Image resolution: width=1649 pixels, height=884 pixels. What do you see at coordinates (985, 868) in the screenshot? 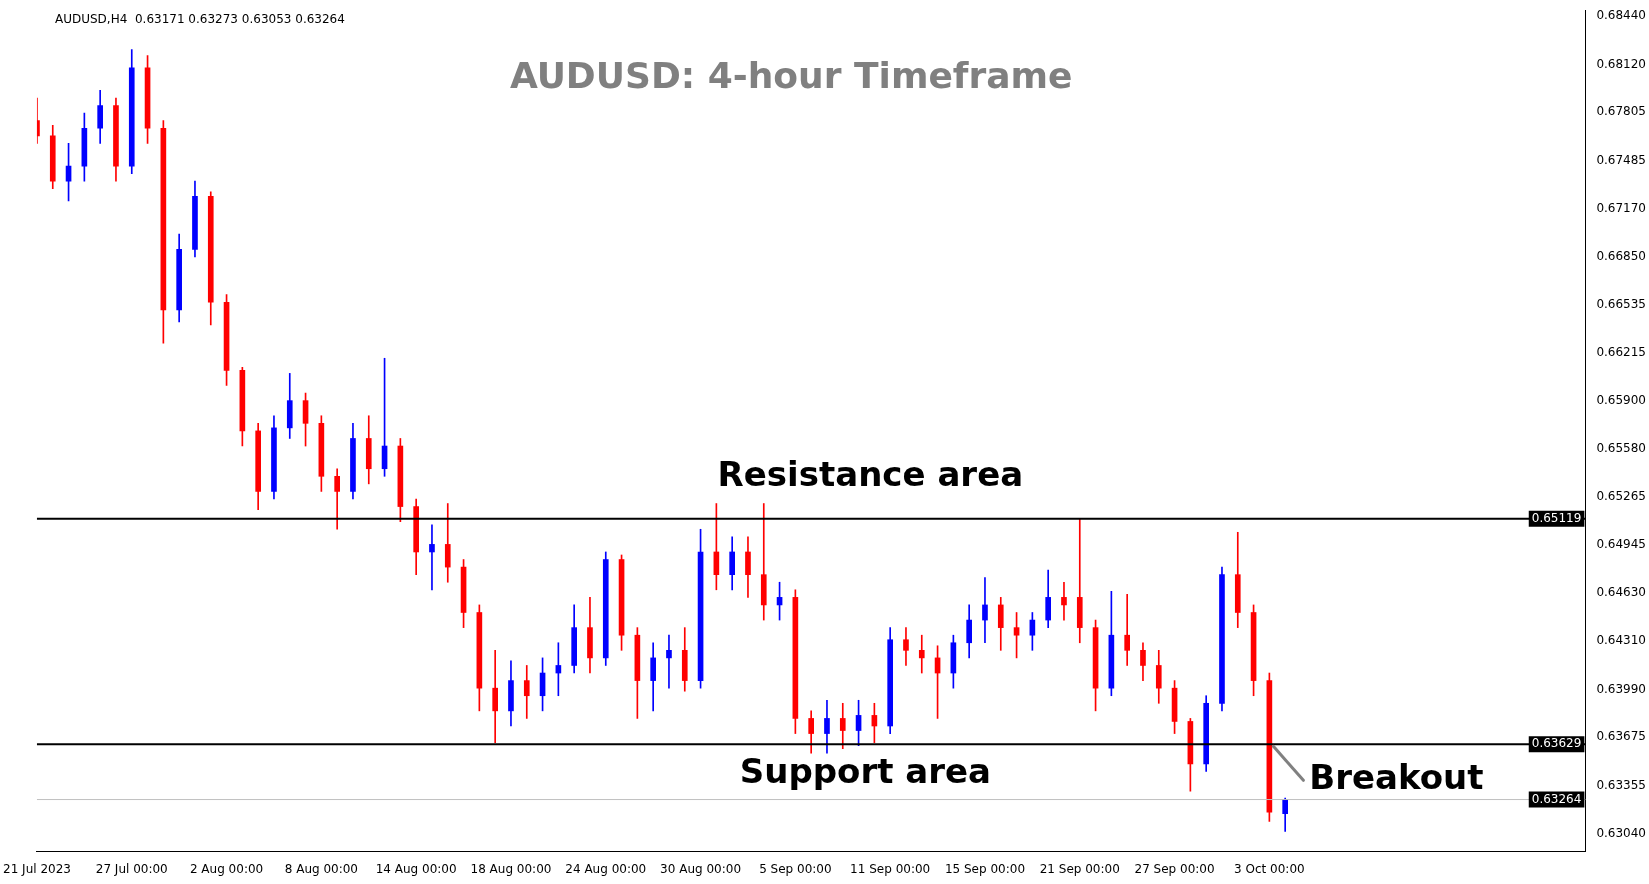
I see `x-tick-label: 15 Sep 00:00` at bounding box center [985, 868].